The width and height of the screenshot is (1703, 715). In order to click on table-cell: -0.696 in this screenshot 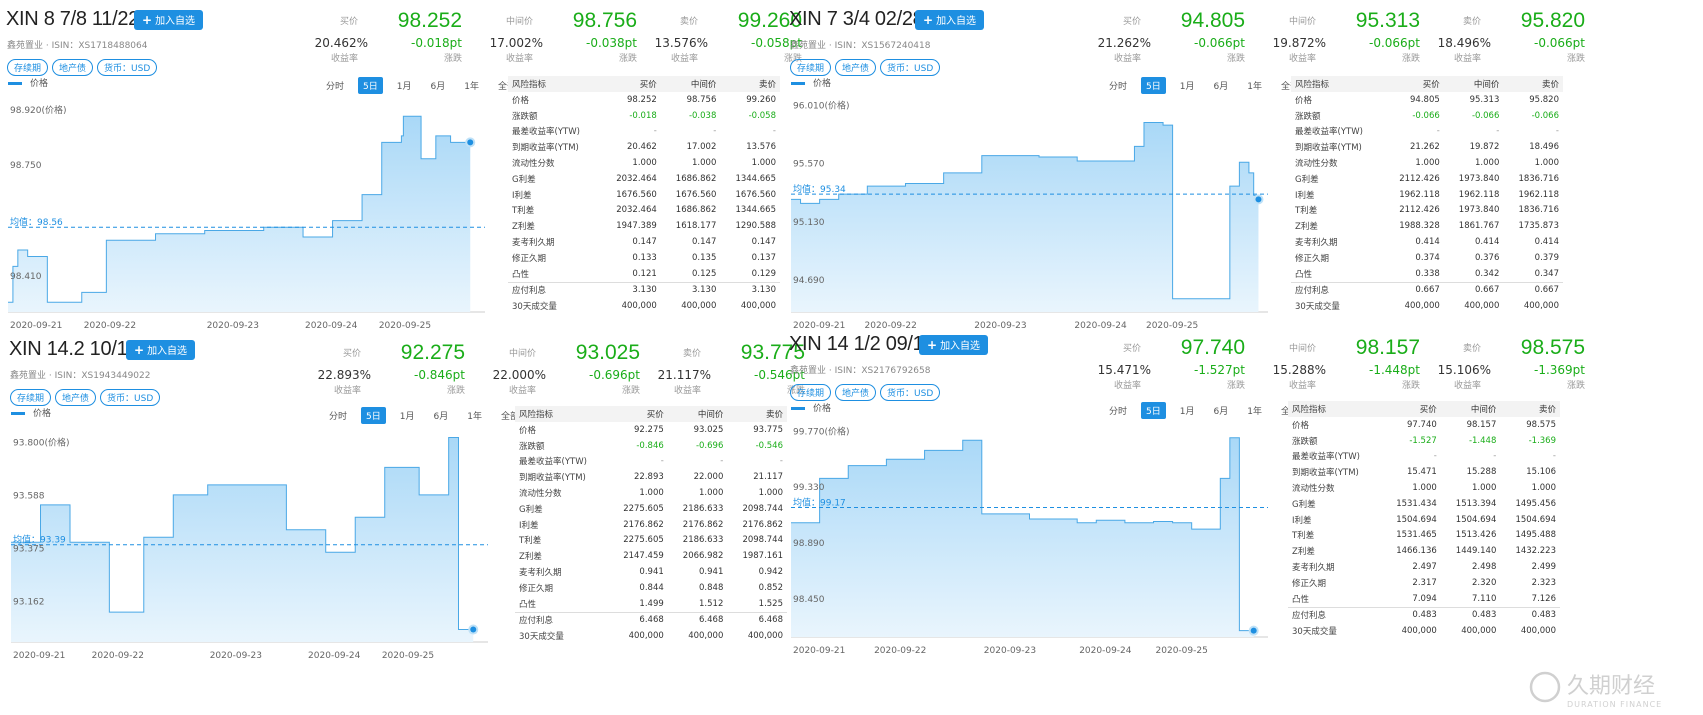, I will do `click(709, 445)`.